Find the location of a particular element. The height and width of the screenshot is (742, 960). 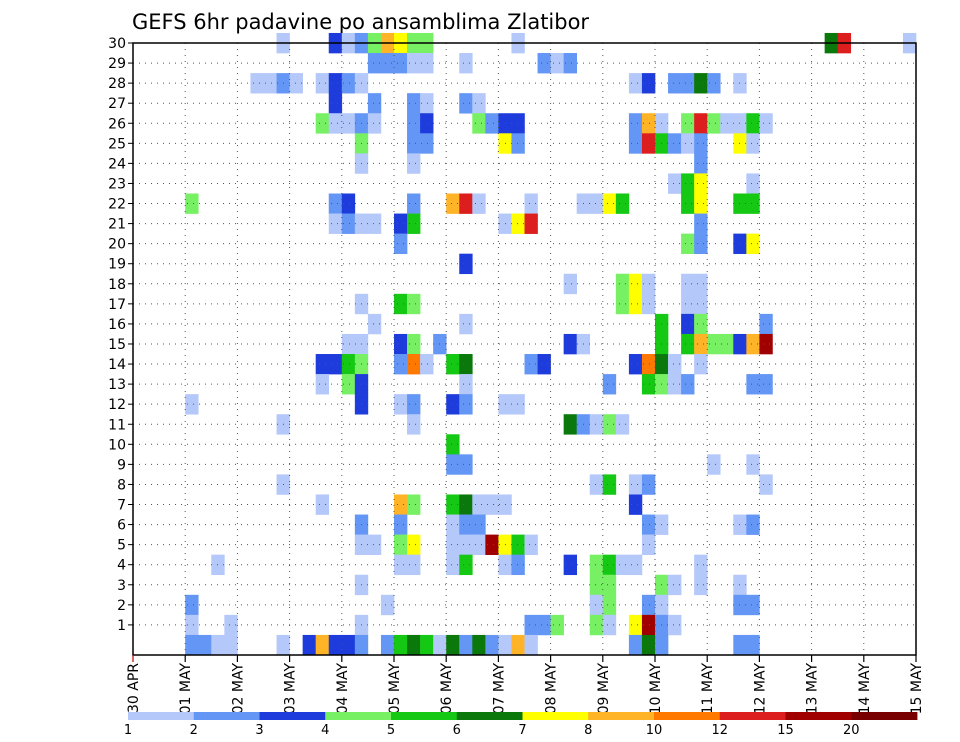

y-tick-label: 3 is located at coordinates (121, 586).